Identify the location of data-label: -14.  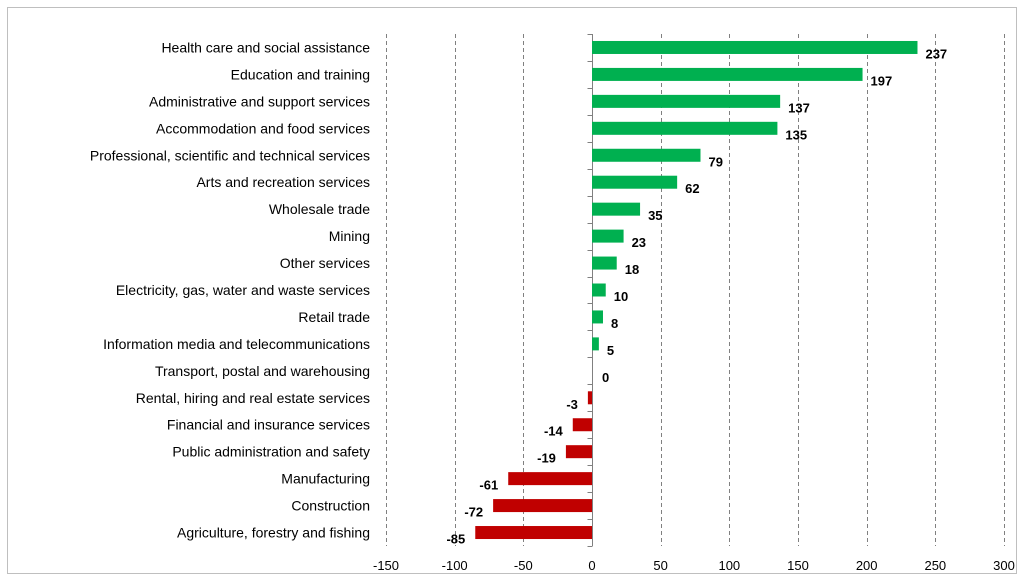
(554, 431).